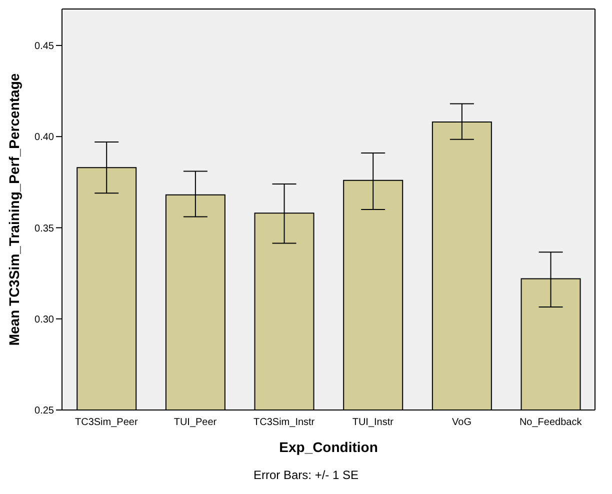 The image size is (612, 494). I want to click on y-tick-label: 0.45, so click(44, 46).